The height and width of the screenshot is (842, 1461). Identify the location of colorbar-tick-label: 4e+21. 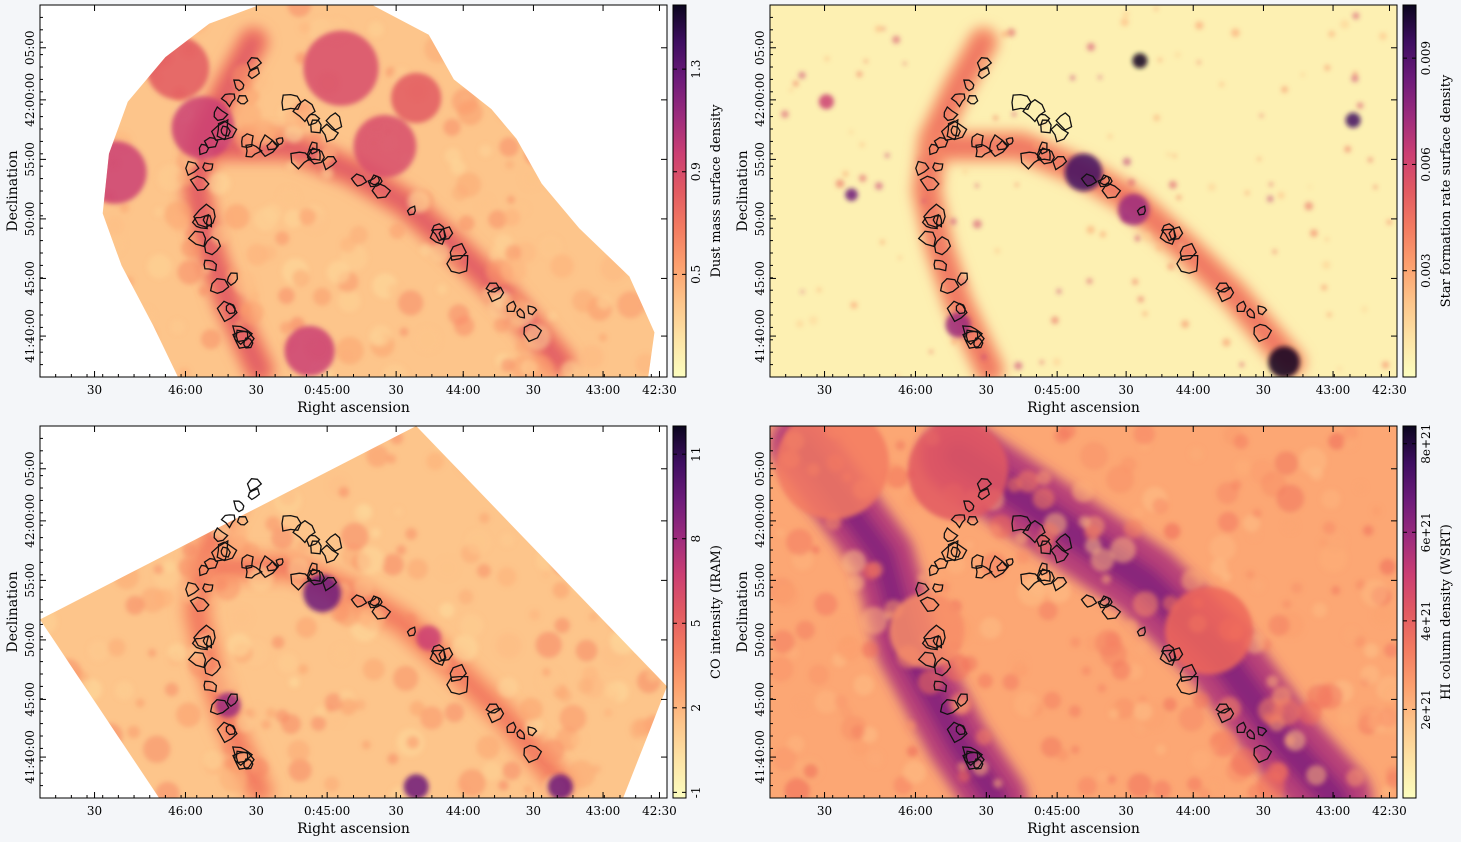
(1426, 621).